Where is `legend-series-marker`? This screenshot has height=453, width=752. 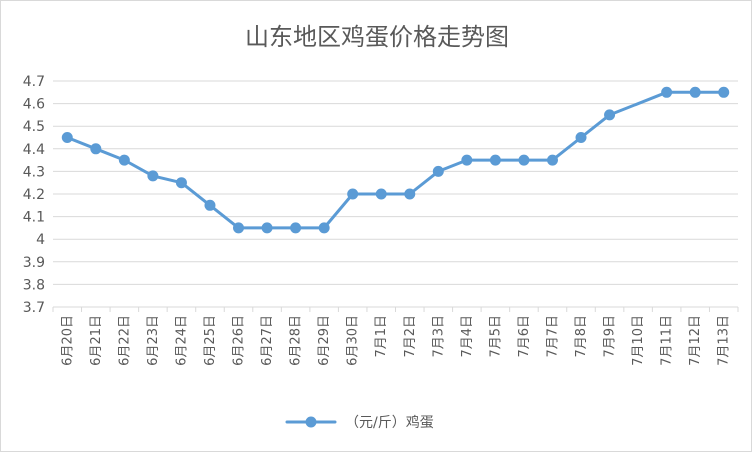 legend-series-marker is located at coordinates (311, 422).